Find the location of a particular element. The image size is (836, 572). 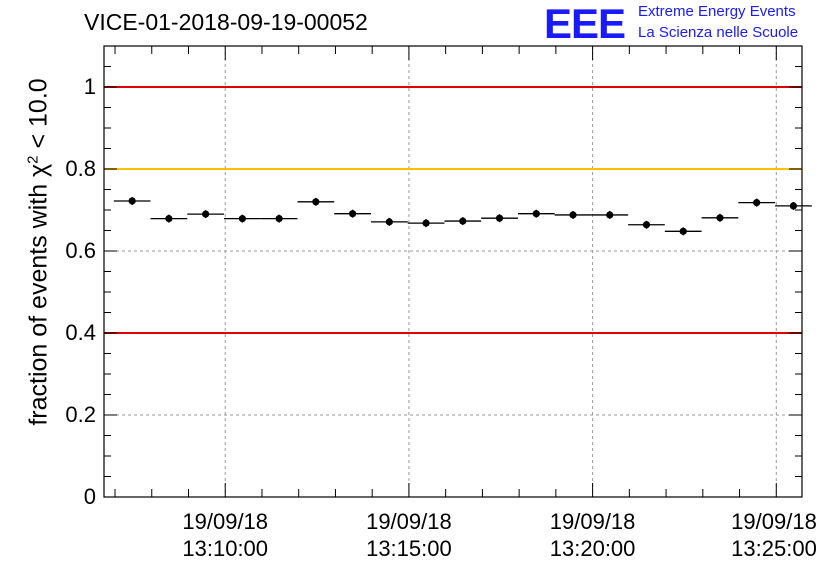

y-axis-label-prefix: fraction of events with is located at coordinates (38, 301).